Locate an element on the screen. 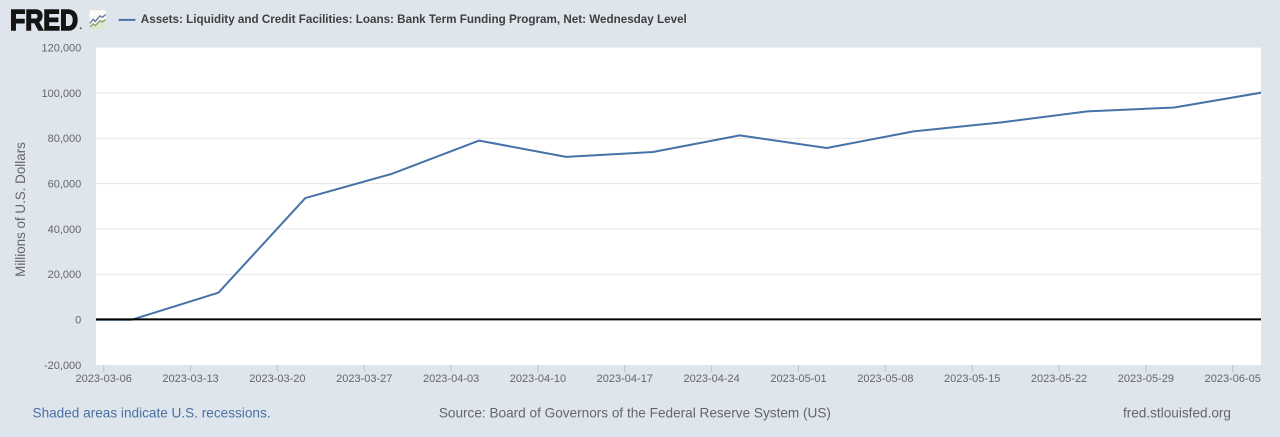  svg-text: 2023-05-15 is located at coordinates (972, 379).